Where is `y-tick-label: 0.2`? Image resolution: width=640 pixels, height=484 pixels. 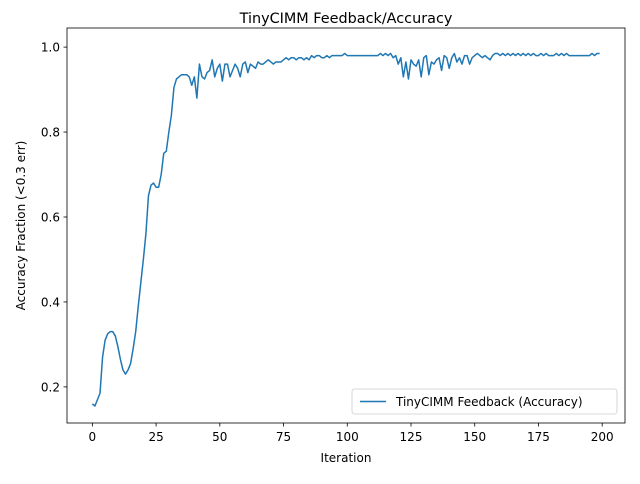
y-tick-label: 0.2 is located at coordinates (50, 387).